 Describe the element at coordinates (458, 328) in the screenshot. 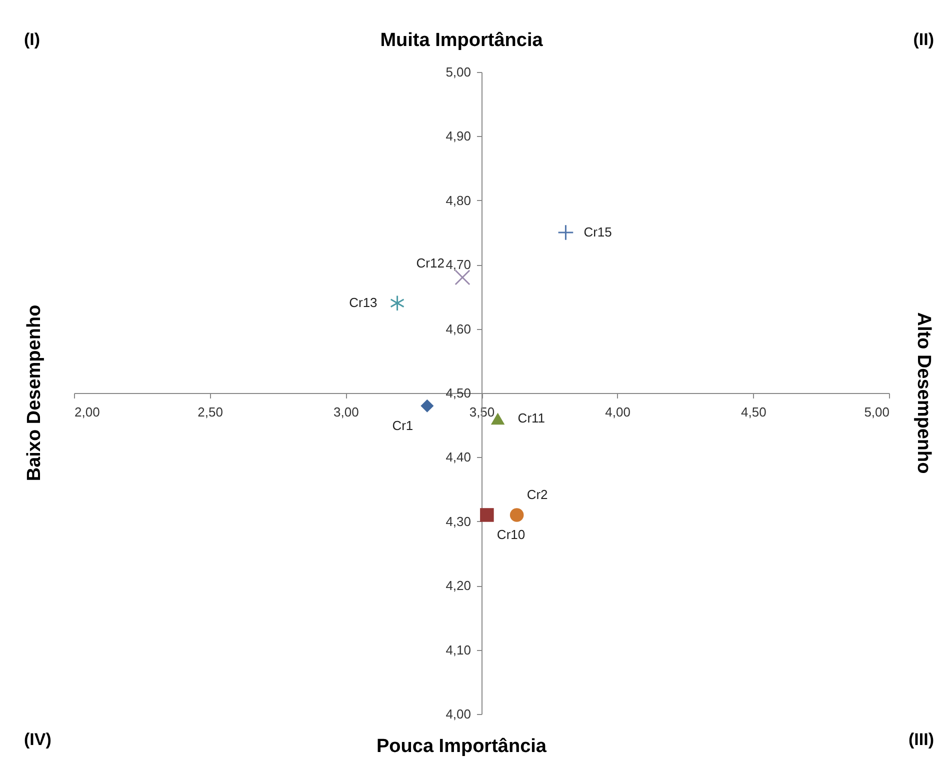

I see `y-tick-label: 4,60` at that location.